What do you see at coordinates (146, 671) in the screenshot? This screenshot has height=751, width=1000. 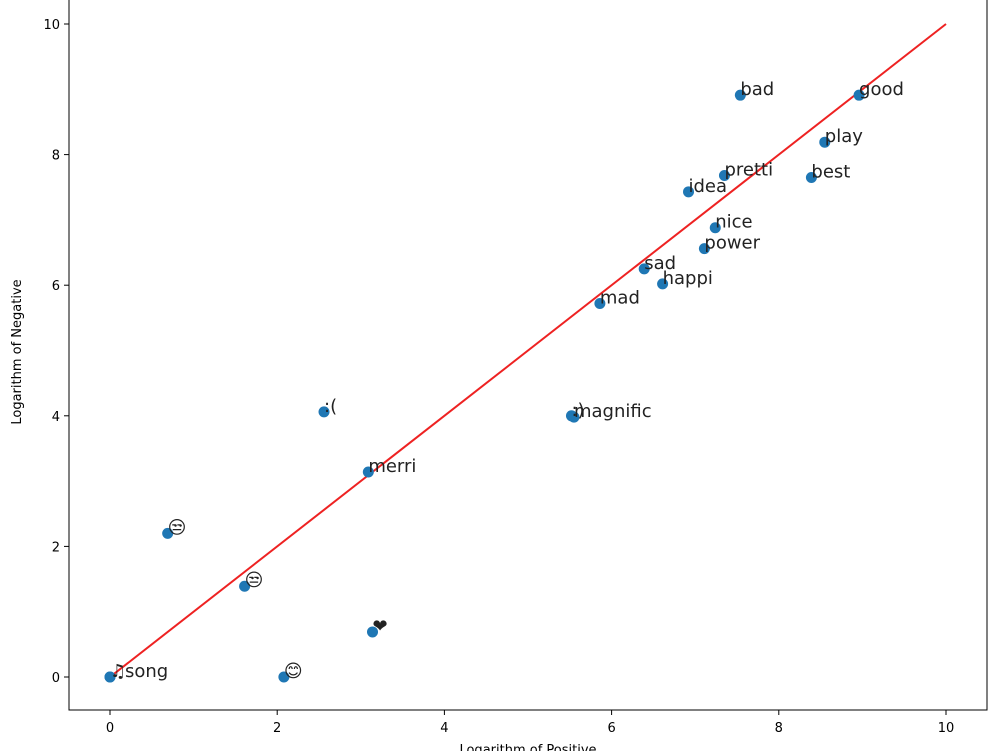 I see `point-label: song` at bounding box center [146, 671].